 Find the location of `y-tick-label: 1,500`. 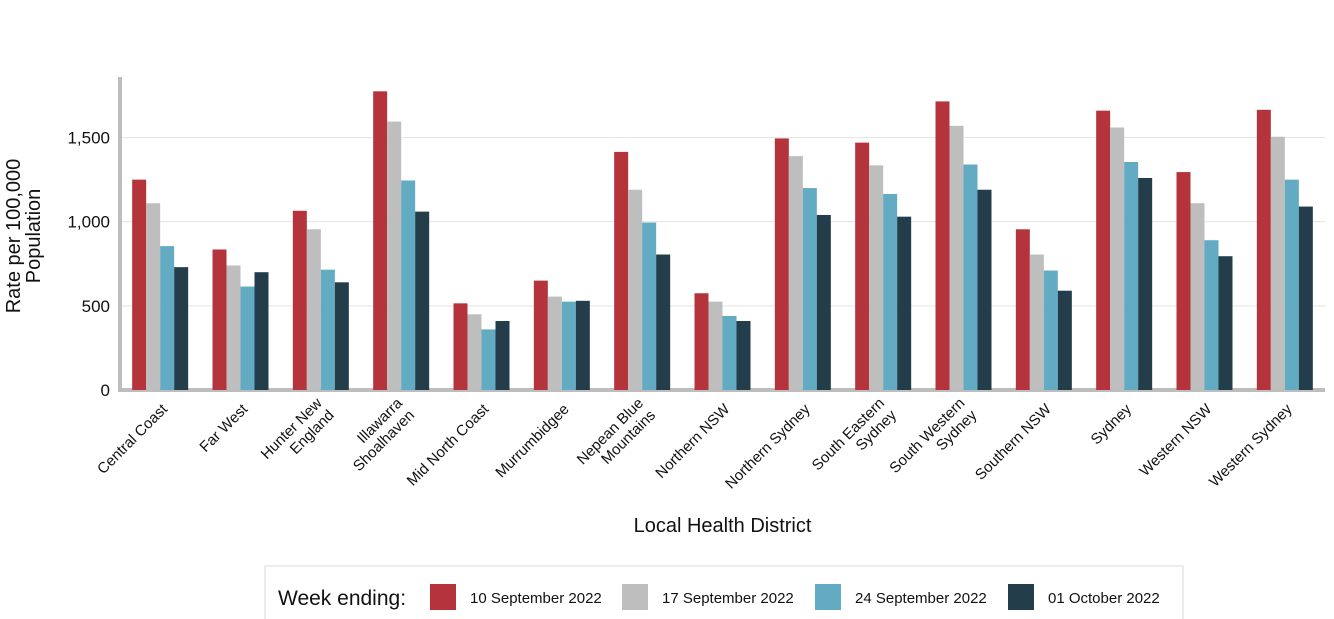

y-tick-label: 1,500 is located at coordinates (88, 138).